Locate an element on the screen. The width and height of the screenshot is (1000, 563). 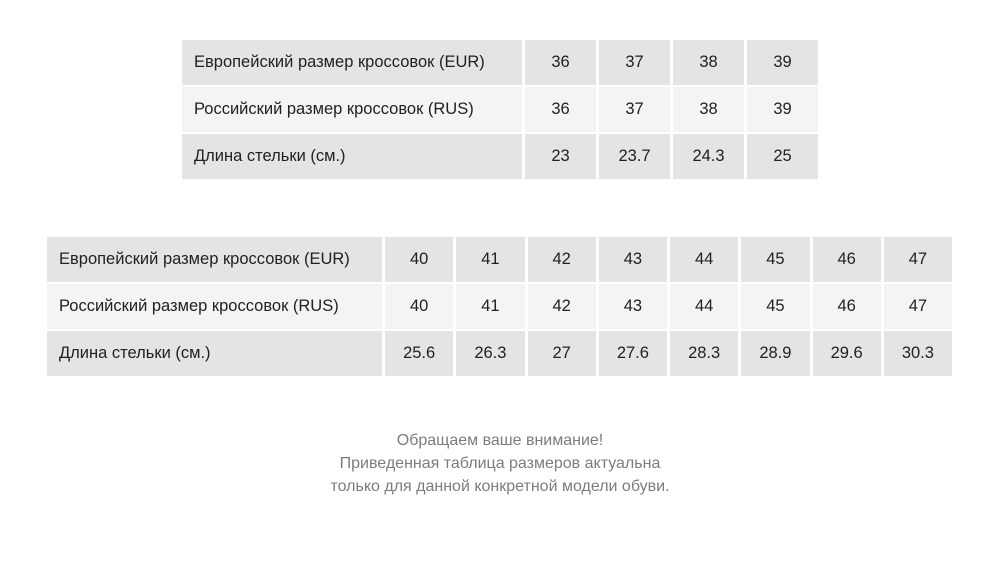
size-value-cell: 28.3 is located at coordinates (702, 353).